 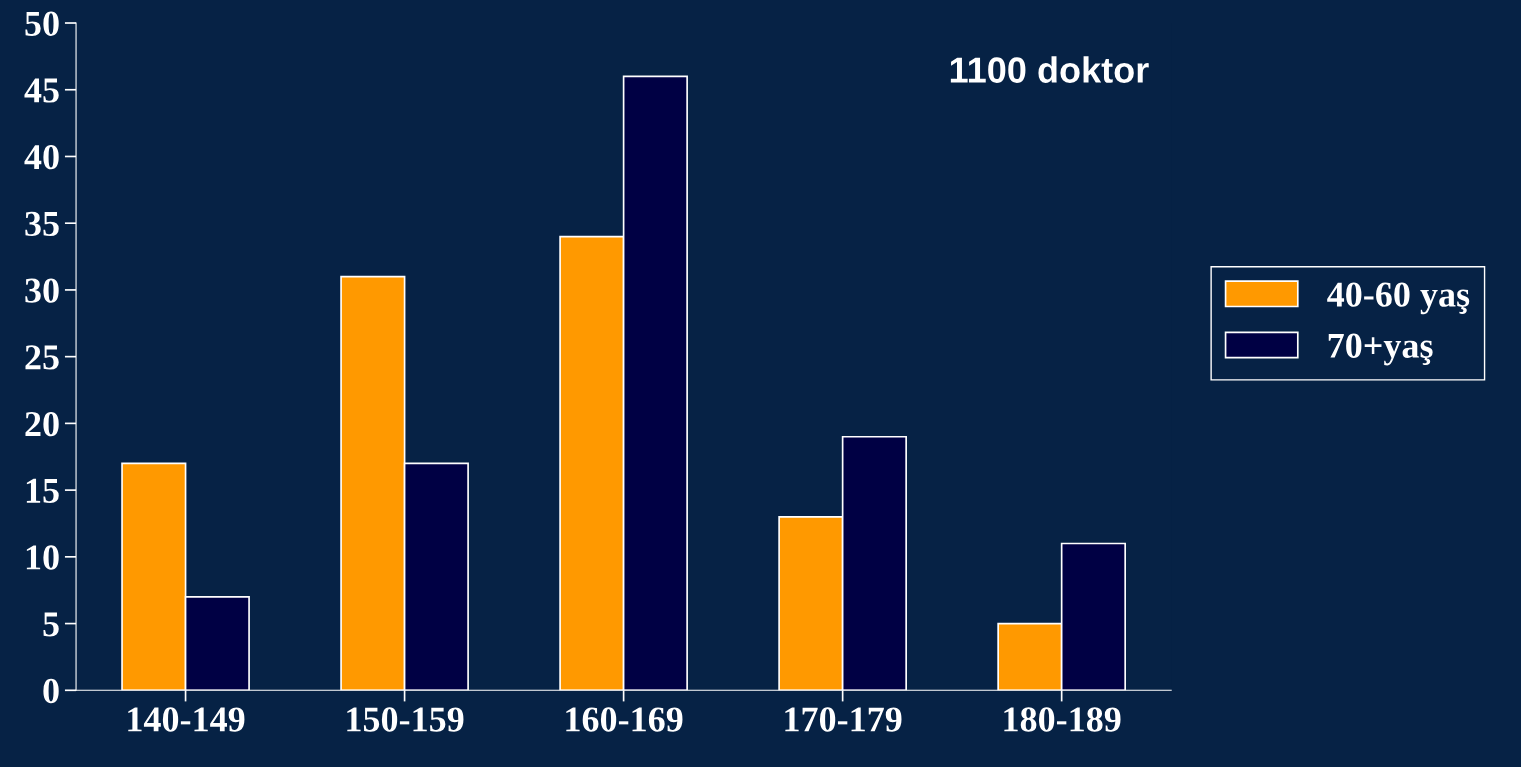 I want to click on y-tick-label: 25, so click(x=42, y=357).